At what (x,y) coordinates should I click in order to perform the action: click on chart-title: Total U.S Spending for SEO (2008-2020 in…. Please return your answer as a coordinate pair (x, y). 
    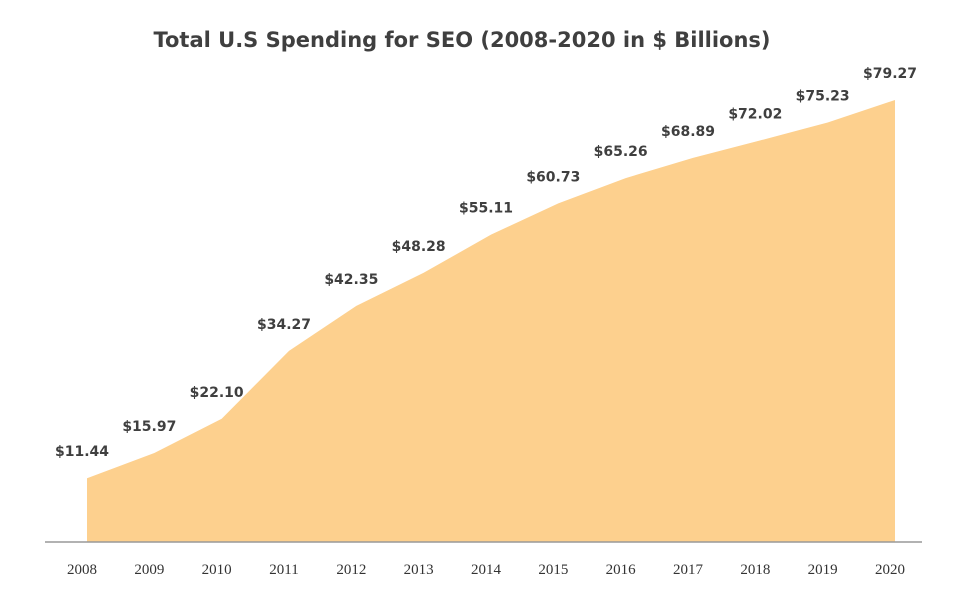
    Looking at the image, I should click on (462, 40).